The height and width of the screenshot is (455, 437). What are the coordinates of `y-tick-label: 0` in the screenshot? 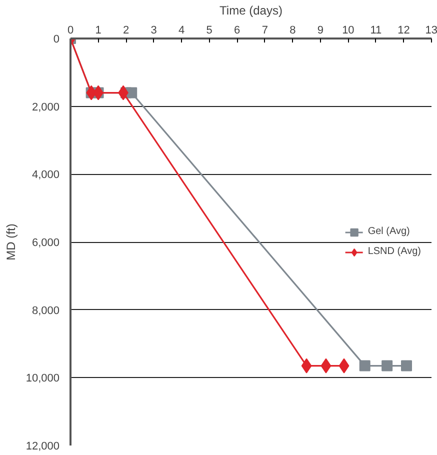 It's located at (56, 40).